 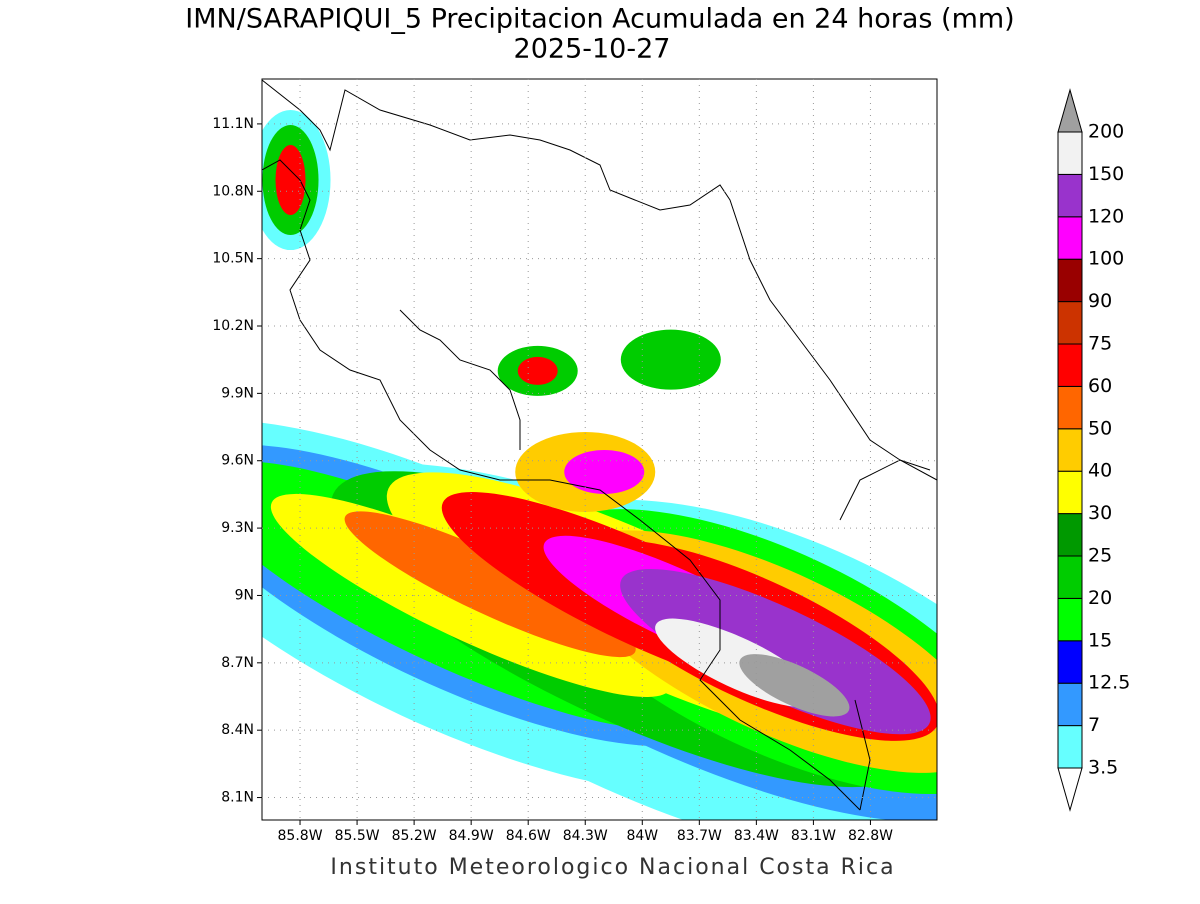 I want to click on x-tick-label: 85.8W, so click(x=300, y=836).